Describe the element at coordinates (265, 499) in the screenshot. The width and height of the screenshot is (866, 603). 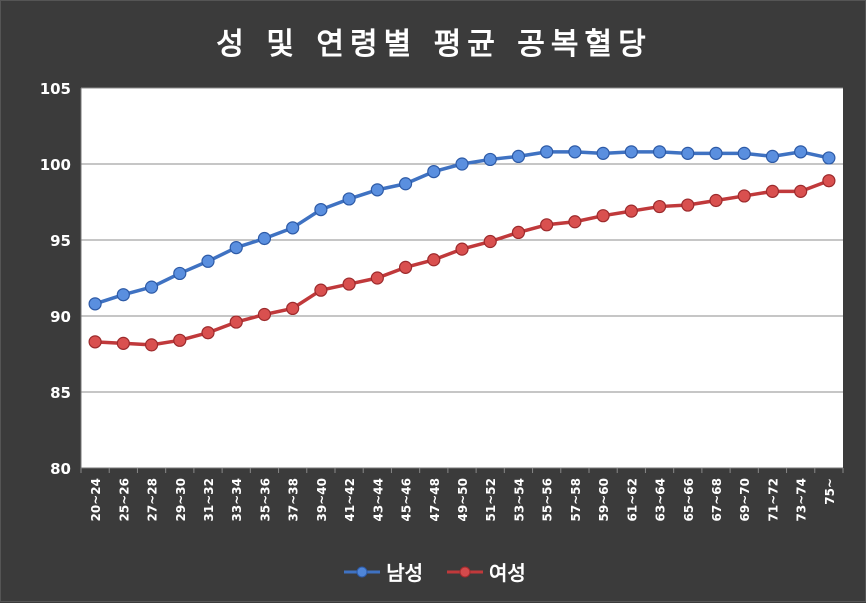
I see `x-tick-label: 35~36` at that location.